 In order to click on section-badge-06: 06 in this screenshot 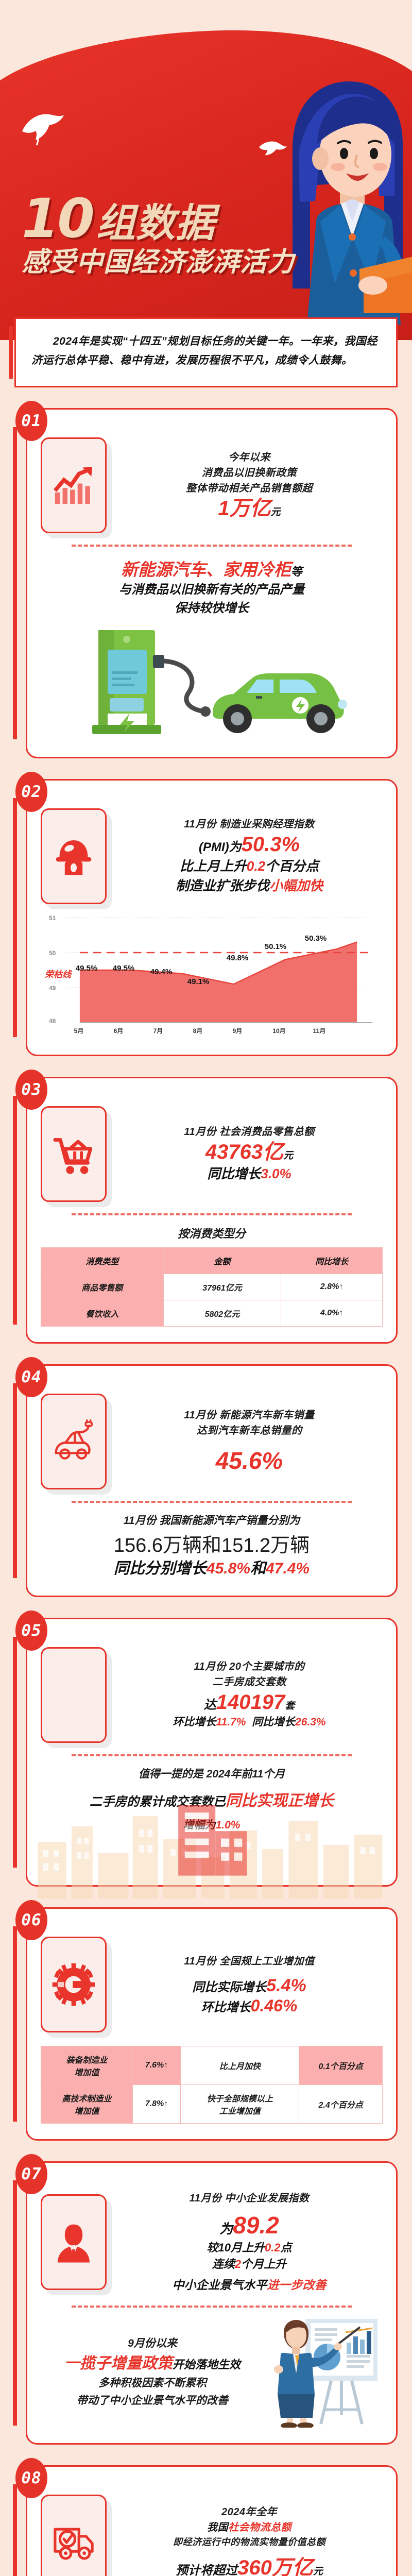, I will do `click(31, 1920)`.